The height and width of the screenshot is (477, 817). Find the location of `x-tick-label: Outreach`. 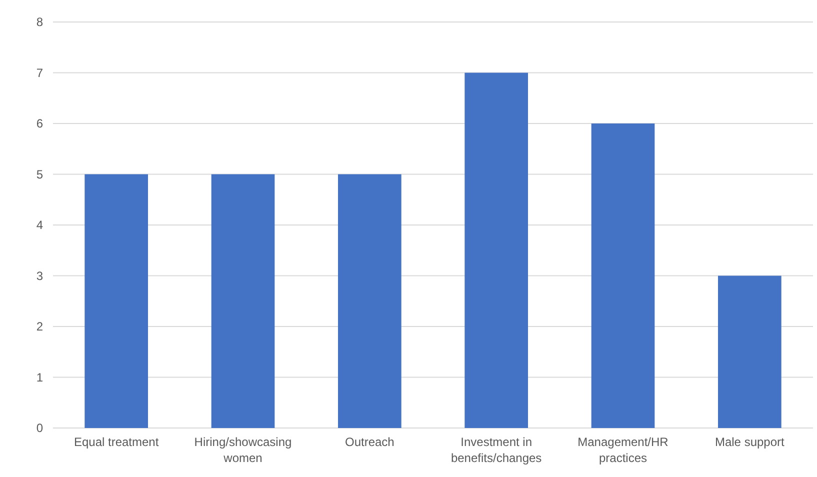

x-tick-label: Outreach is located at coordinates (369, 442).